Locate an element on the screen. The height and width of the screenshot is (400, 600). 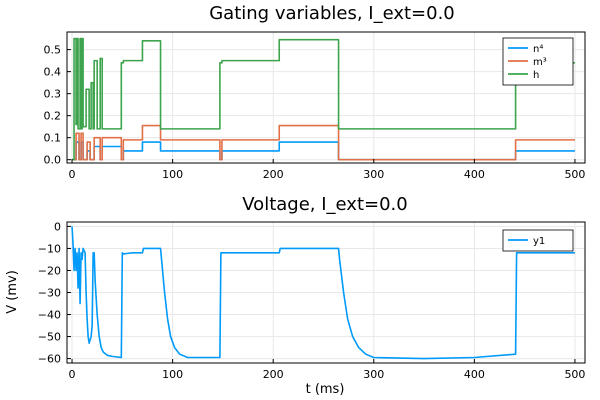
voltage-legend-box is located at coordinates (538, 240).